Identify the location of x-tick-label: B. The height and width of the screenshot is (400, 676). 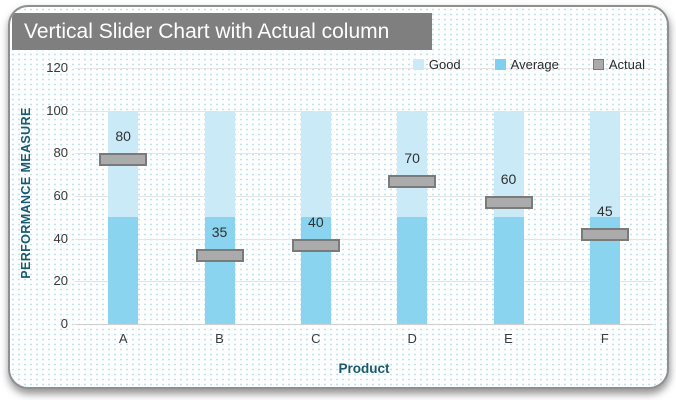
(219, 338).